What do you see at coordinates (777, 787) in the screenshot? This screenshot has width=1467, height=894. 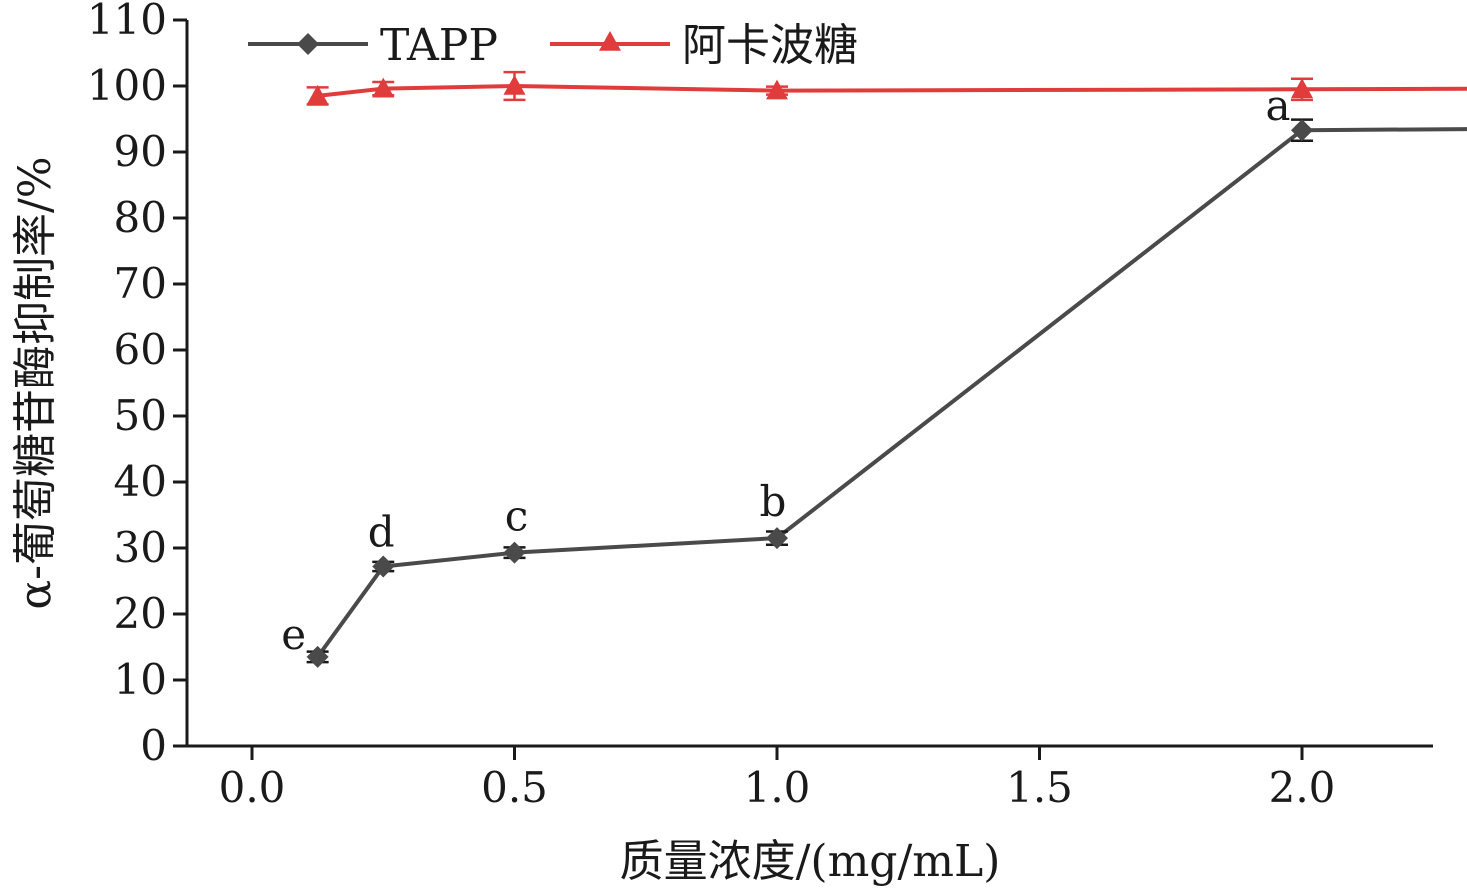 I see `x-tick-label: 1.0` at bounding box center [777, 787].